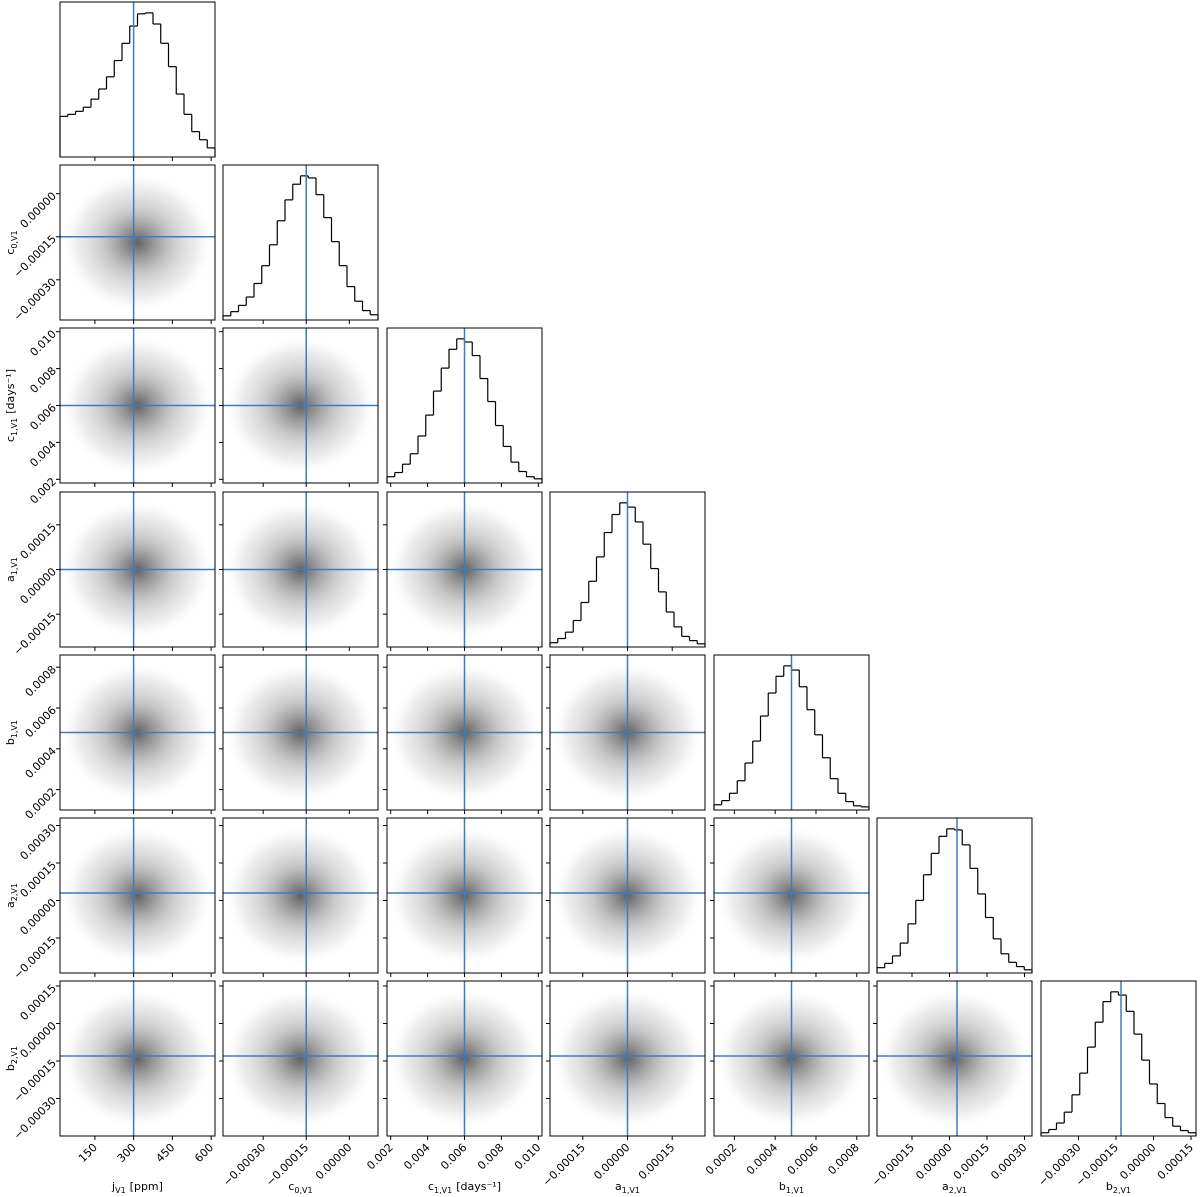 The height and width of the screenshot is (1197, 1200). Describe the element at coordinates (42, 490) in the screenshot. I see `y-tick-label: 0.002` at that location.